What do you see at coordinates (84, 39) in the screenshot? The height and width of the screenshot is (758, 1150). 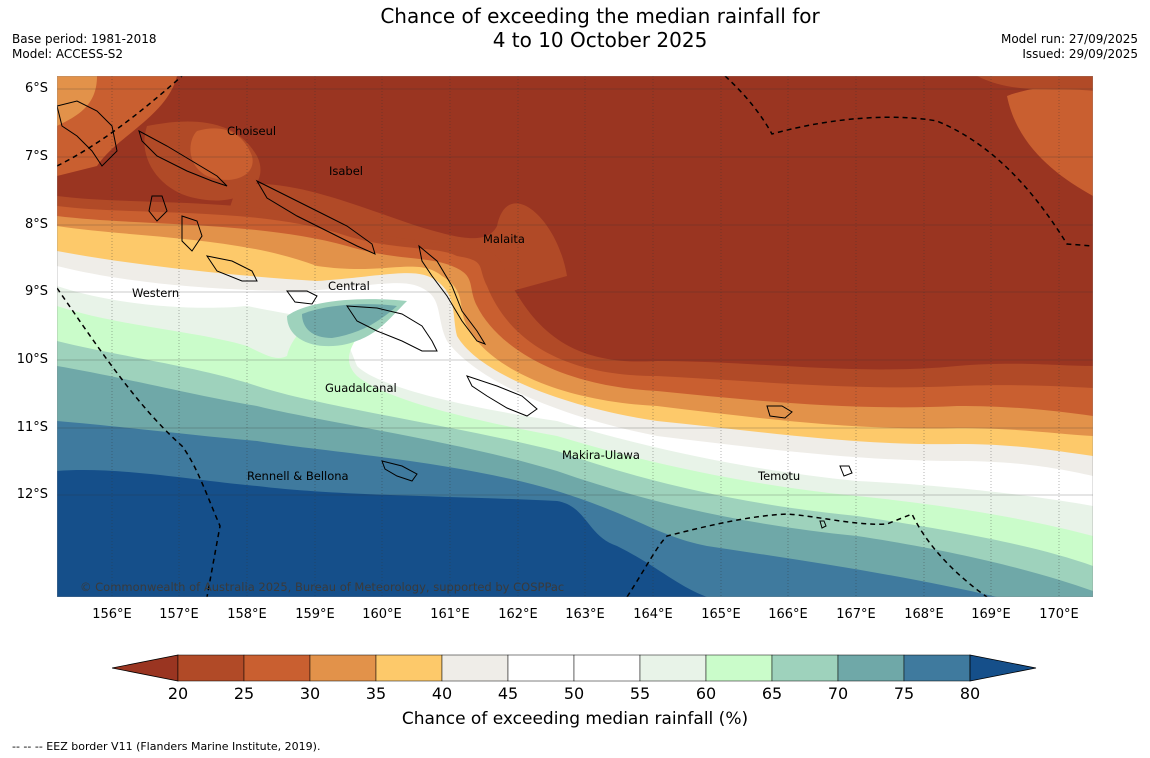 I see `base-period: Base period: 1981-2018` at bounding box center [84, 39].